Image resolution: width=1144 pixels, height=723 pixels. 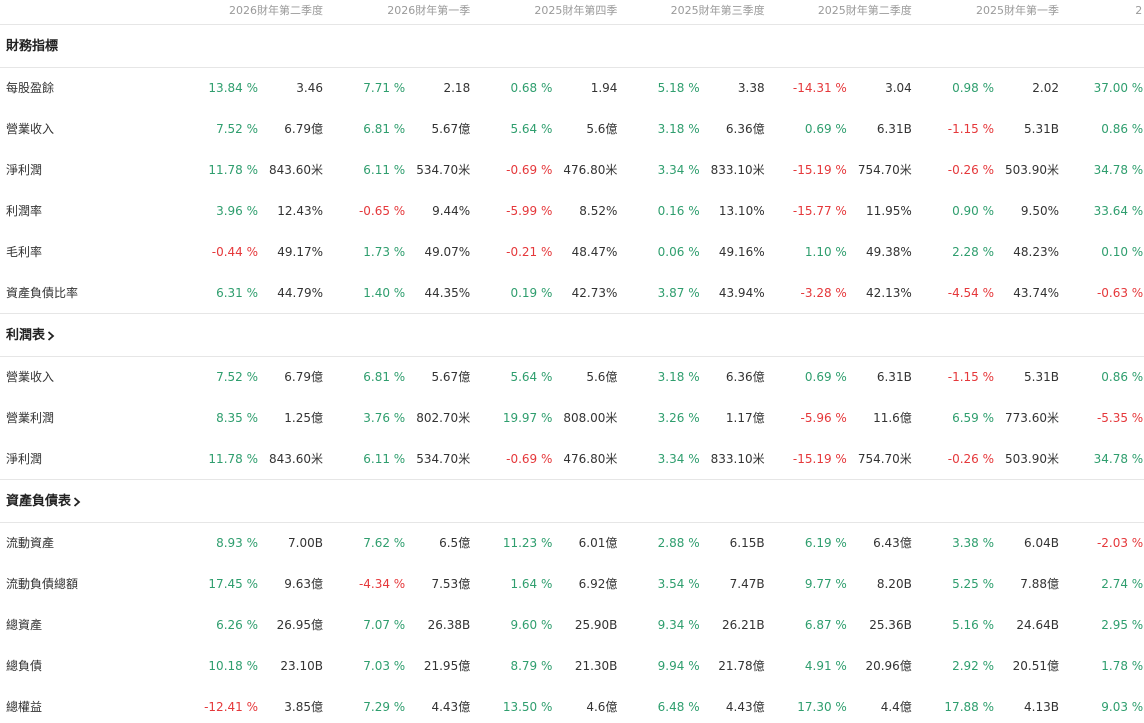 What do you see at coordinates (296, 459) in the screenshot?
I see `metric-value: 843.60米` at bounding box center [296, 459].